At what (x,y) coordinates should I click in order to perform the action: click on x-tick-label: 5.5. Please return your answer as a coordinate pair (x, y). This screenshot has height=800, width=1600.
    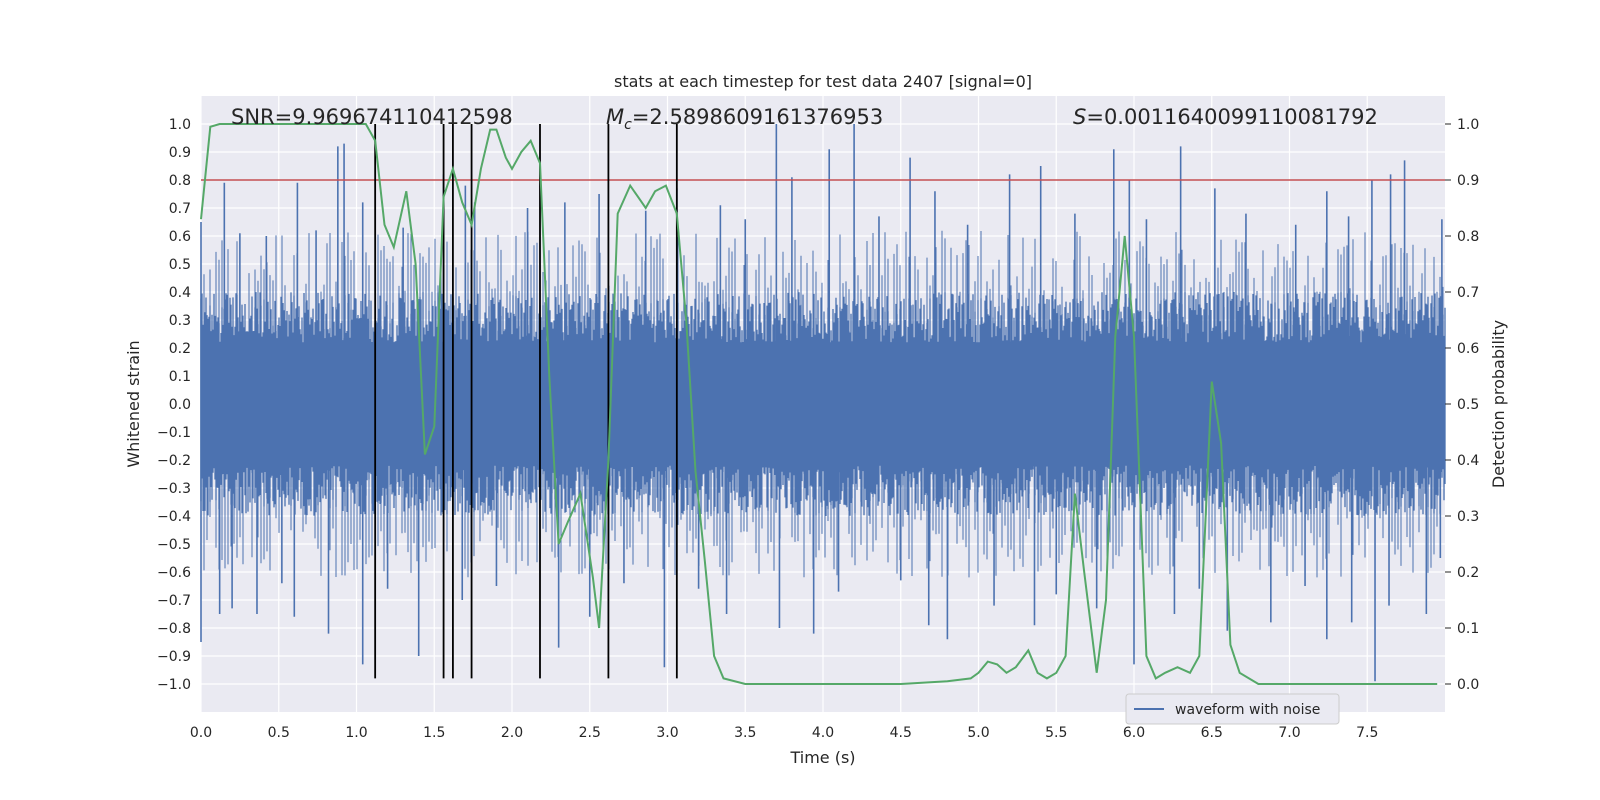
    Looking at the image, I should click on (1056, 733).